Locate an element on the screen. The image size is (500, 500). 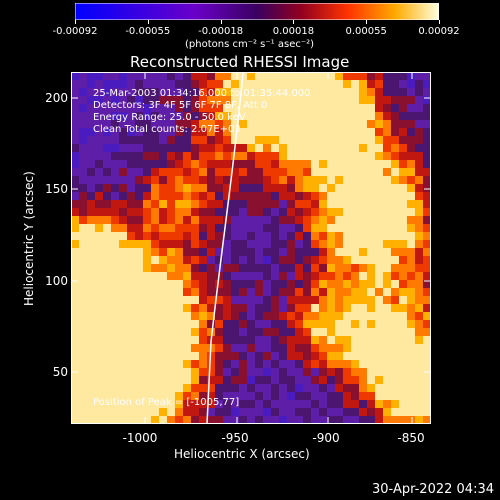
y-tick-label: 150 is located at coordinates (56, 189).